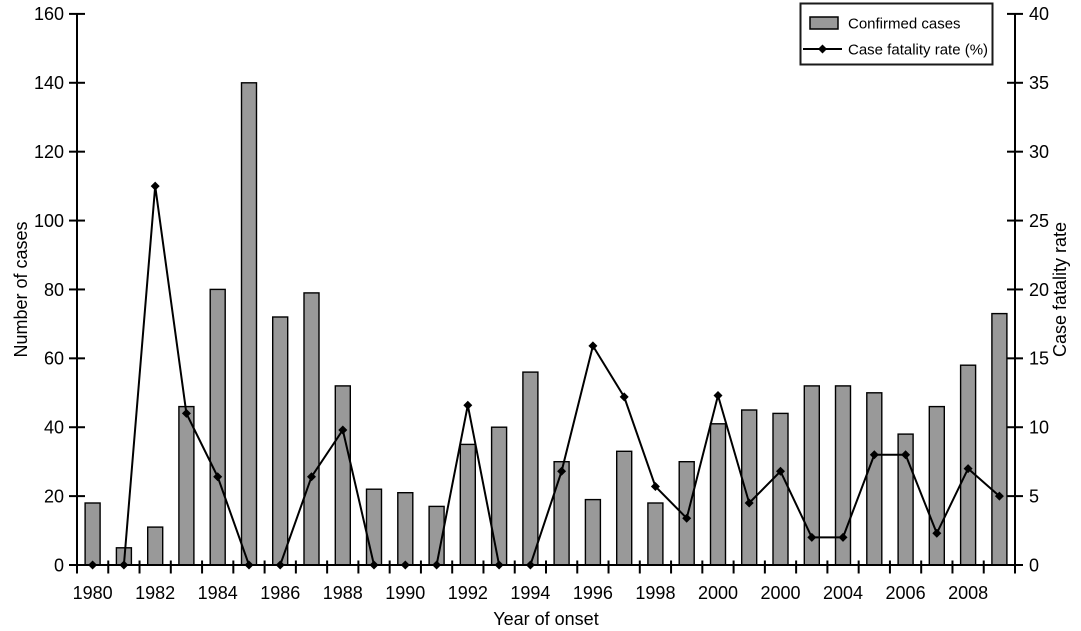  I want to click on bar-confirmed-cases-2002, so click(780, 489).